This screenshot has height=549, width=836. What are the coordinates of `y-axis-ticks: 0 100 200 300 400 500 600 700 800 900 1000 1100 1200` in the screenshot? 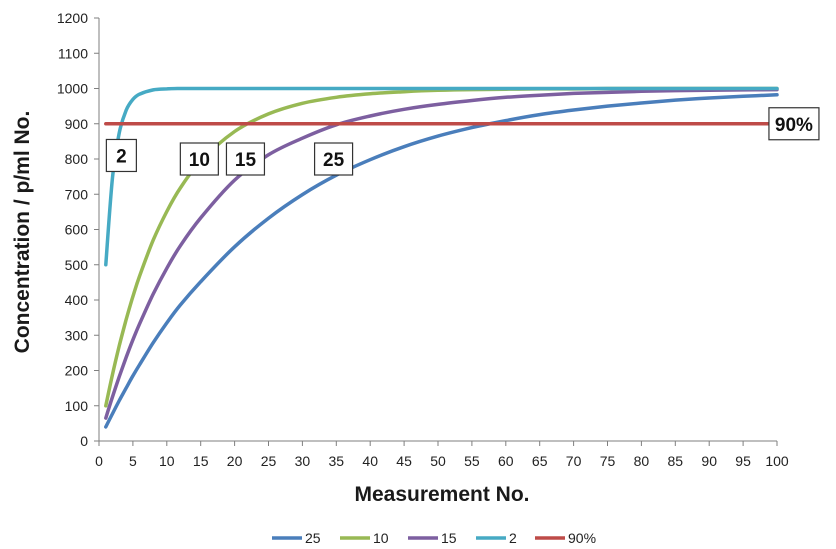 It's located at (78, 229).